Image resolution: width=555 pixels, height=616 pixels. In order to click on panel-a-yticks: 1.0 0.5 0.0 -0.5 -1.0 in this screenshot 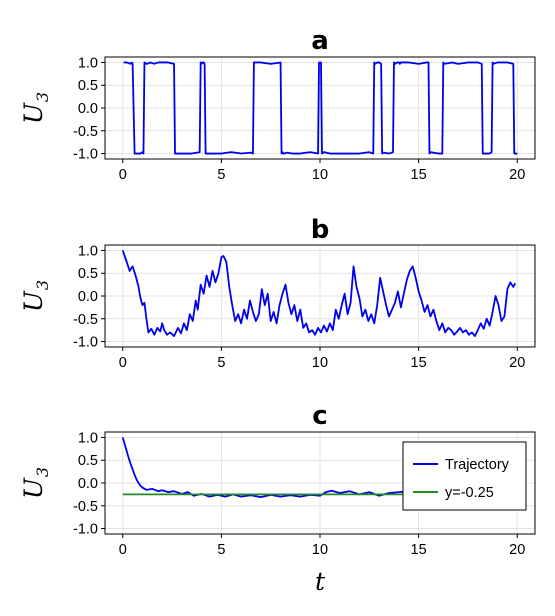, I will do `click(89, 109)`.